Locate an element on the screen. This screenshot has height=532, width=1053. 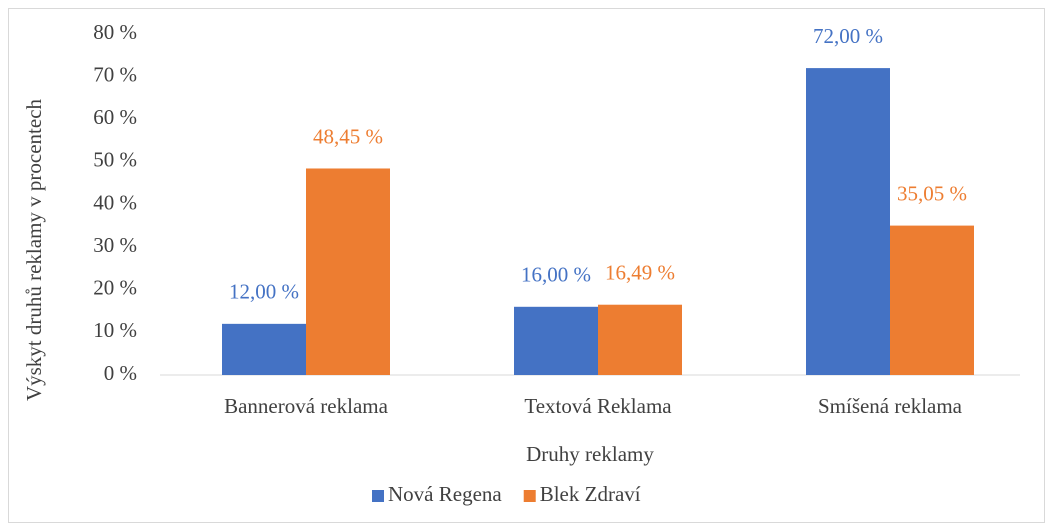
y-axis-label: Výskyt druhů reklamy v procentech is located at coordinates (34, 249).